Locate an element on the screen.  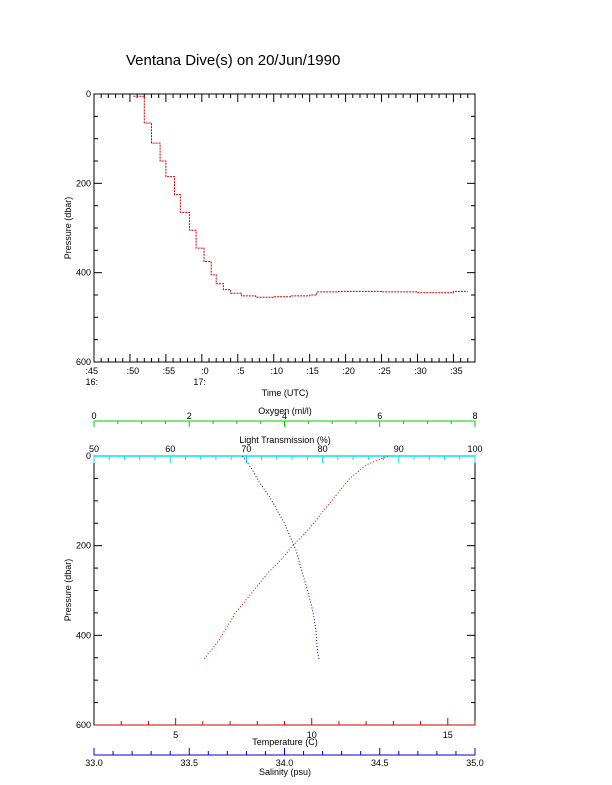
temperature-tick-label: 5 is located at coordinates (175, 735).